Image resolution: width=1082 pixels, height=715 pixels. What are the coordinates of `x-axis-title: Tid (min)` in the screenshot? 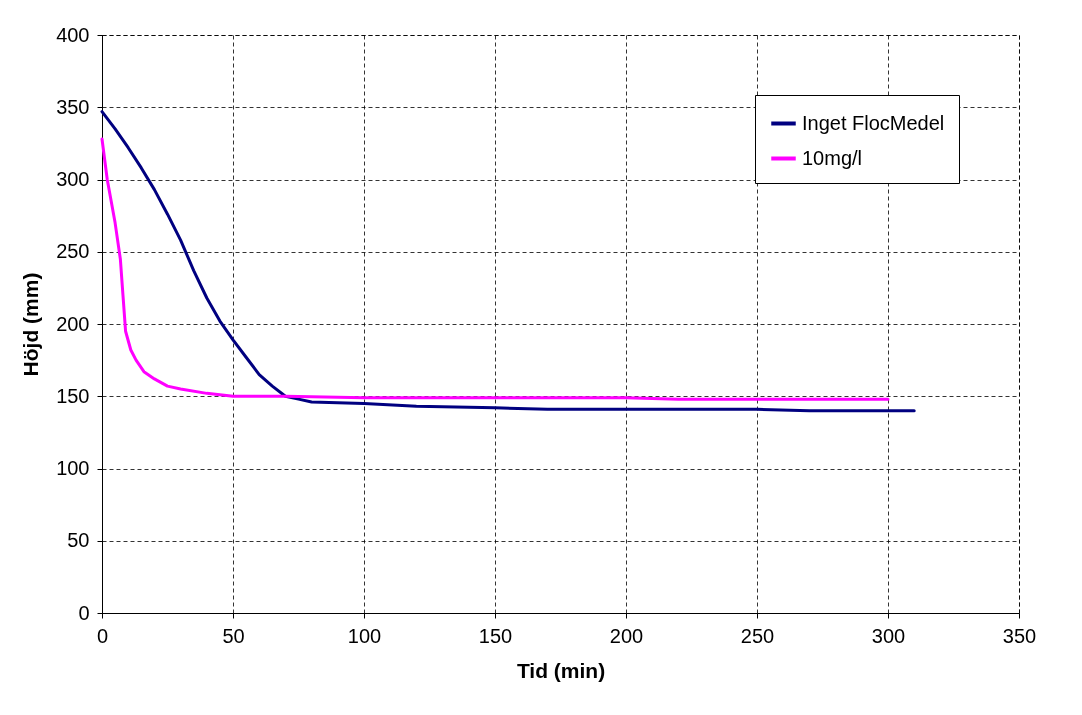 It's located at (561, 670).